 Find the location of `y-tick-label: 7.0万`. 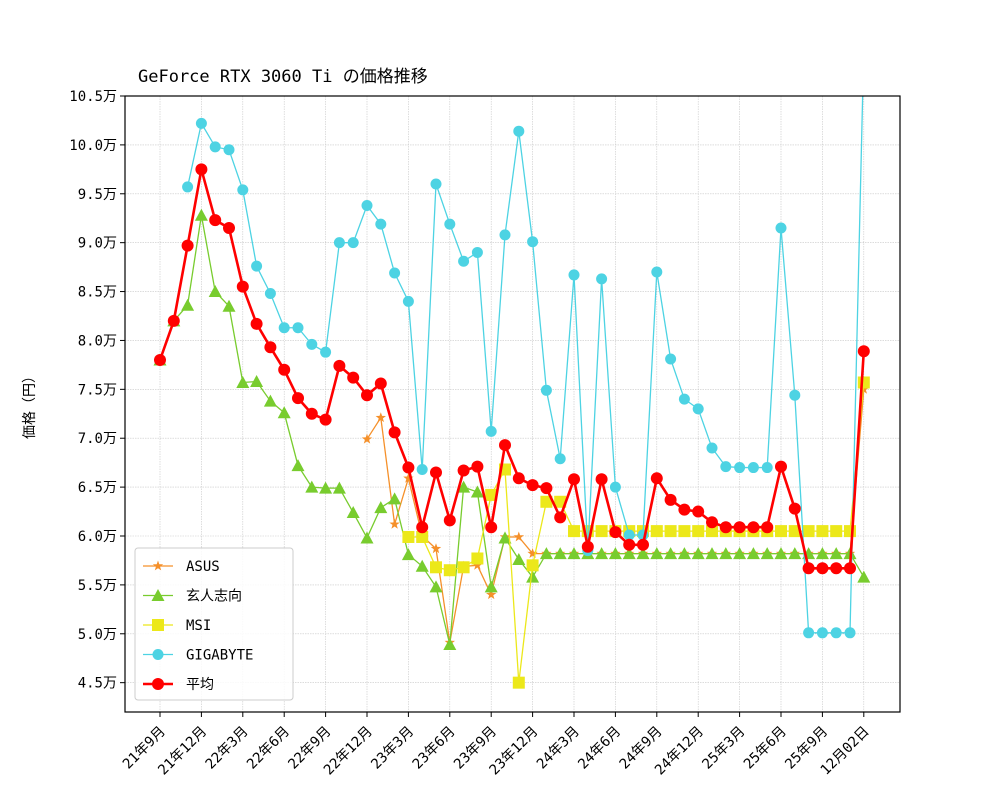

y-tick-label: 7.0万 is located at coordinates (97, 439).